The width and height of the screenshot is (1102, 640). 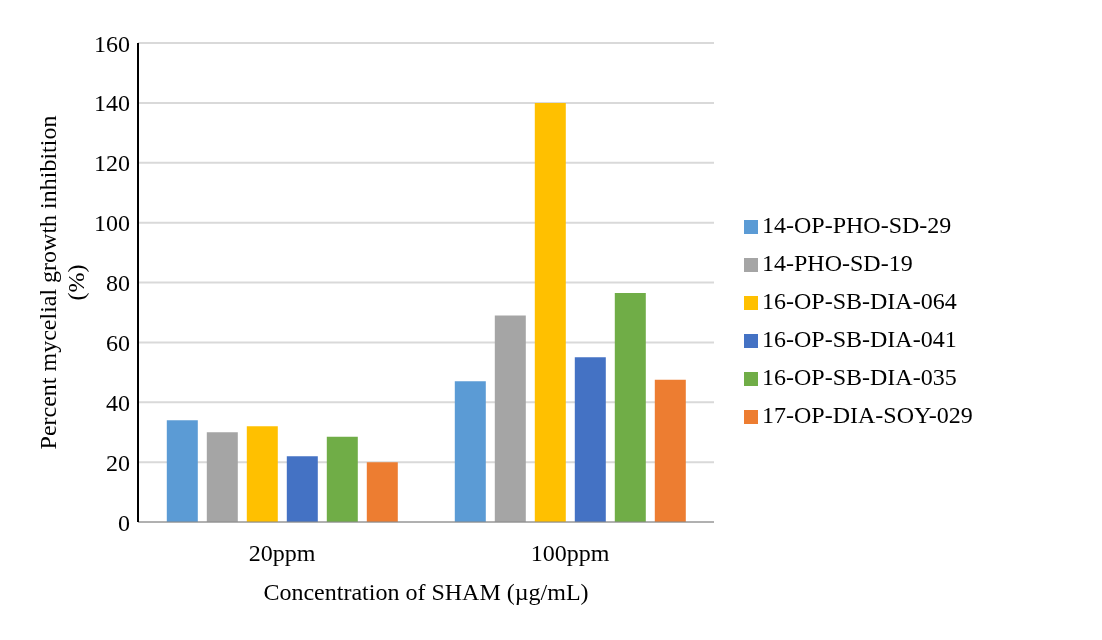 I want to click on legend-label: 16-OP-SB-DIA-035, so click(x=859, y=377).